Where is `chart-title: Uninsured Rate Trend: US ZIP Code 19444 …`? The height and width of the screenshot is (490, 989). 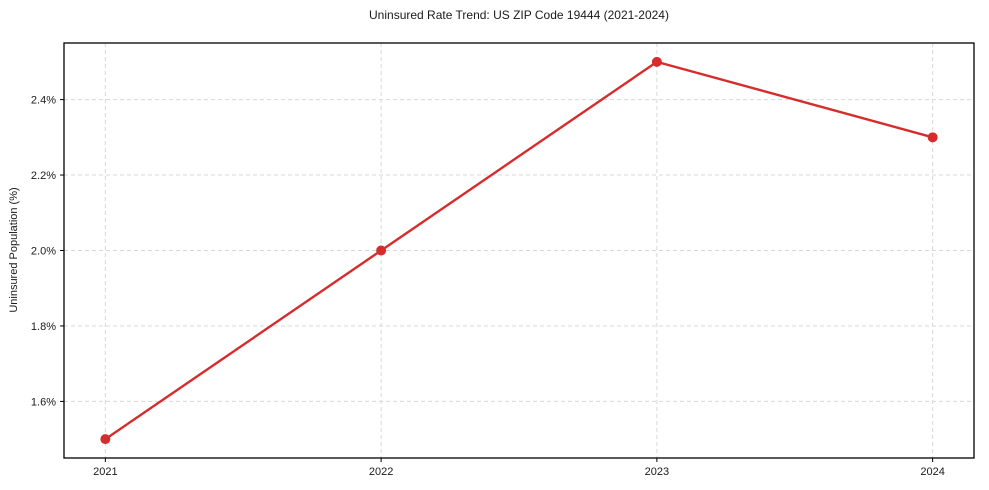
chart-title: Uninsured Rate Trend: US ZIP Code 19444 … is located at coordinates (519, 15).